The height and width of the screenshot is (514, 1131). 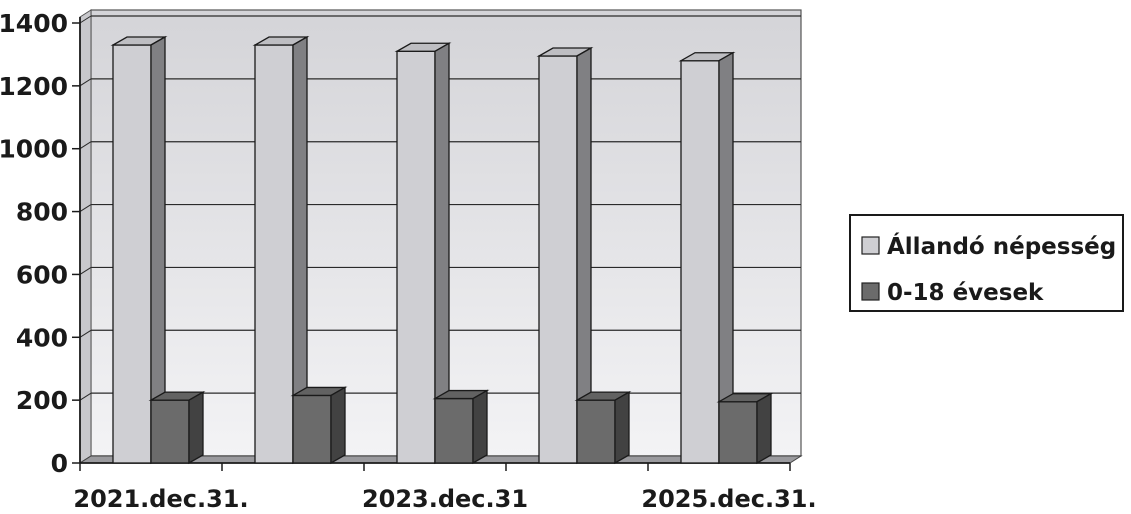 What do you see at coordinates (34, 243) in the screenshot?
I see `y-tick-labels: 0 200 400 600 800 1000 1200 1400` at bounding box center [34, 243].